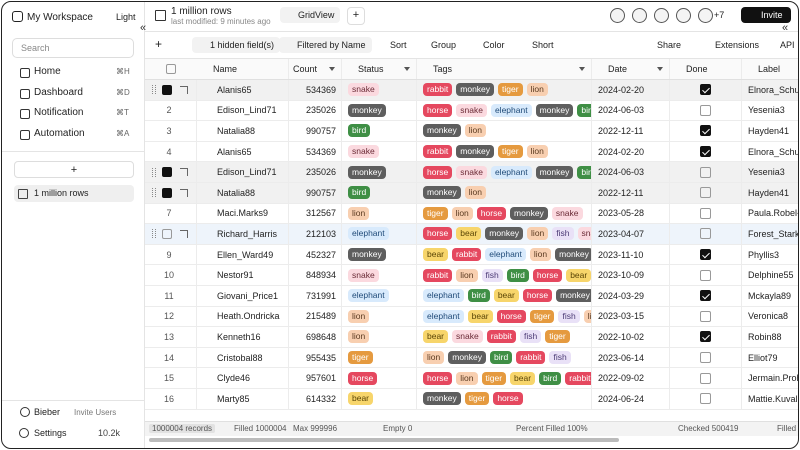 This screenshot has width=800, height=450. Describe the element at coordinates (310, 15) in the screenshot. I see `view-tab: GridView` at that location.